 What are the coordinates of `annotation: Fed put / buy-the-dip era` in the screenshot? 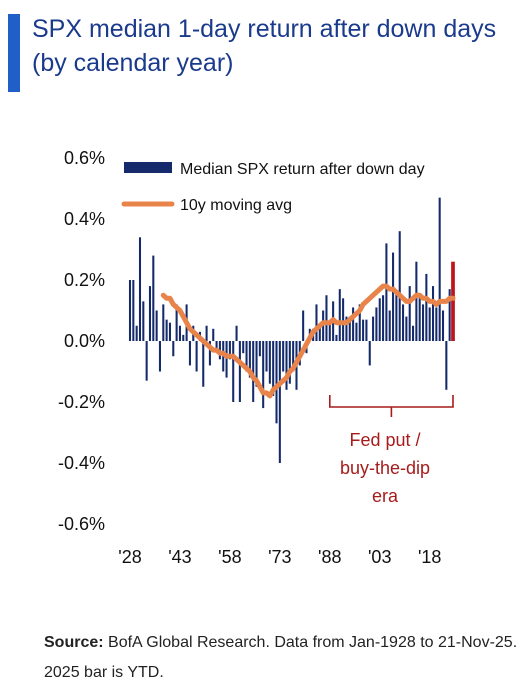 It's located at (391, 450).